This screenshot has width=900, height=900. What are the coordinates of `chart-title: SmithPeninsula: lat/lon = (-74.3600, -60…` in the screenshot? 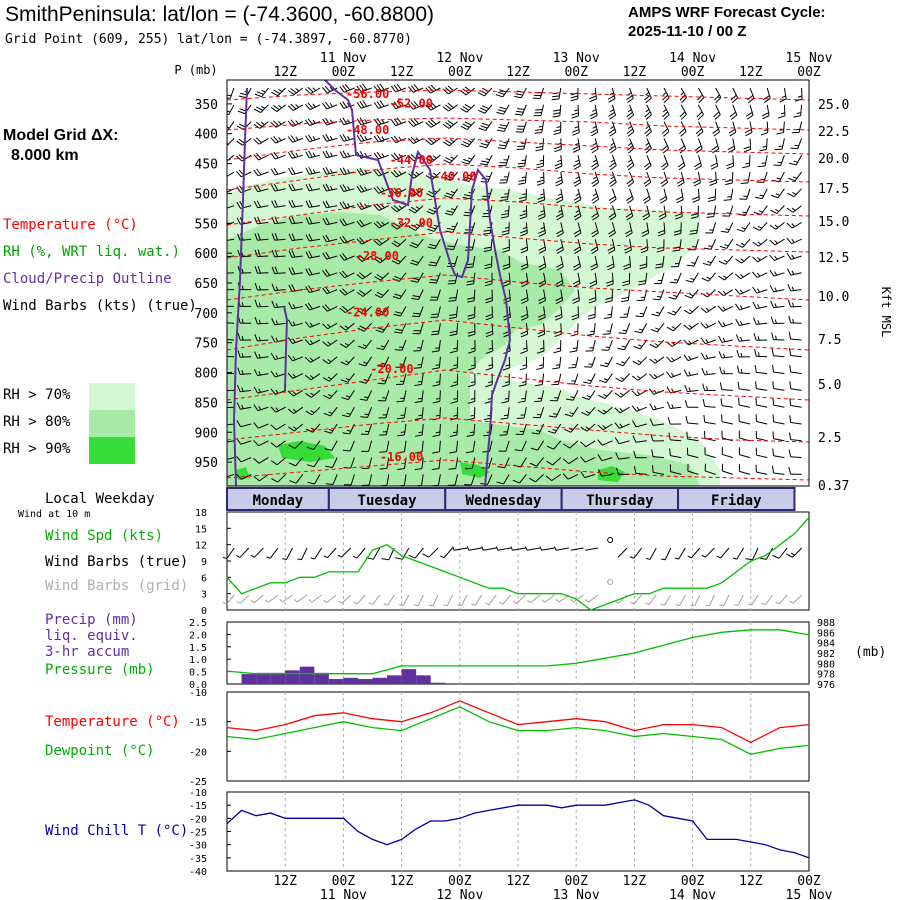 It's located at (220, 14).